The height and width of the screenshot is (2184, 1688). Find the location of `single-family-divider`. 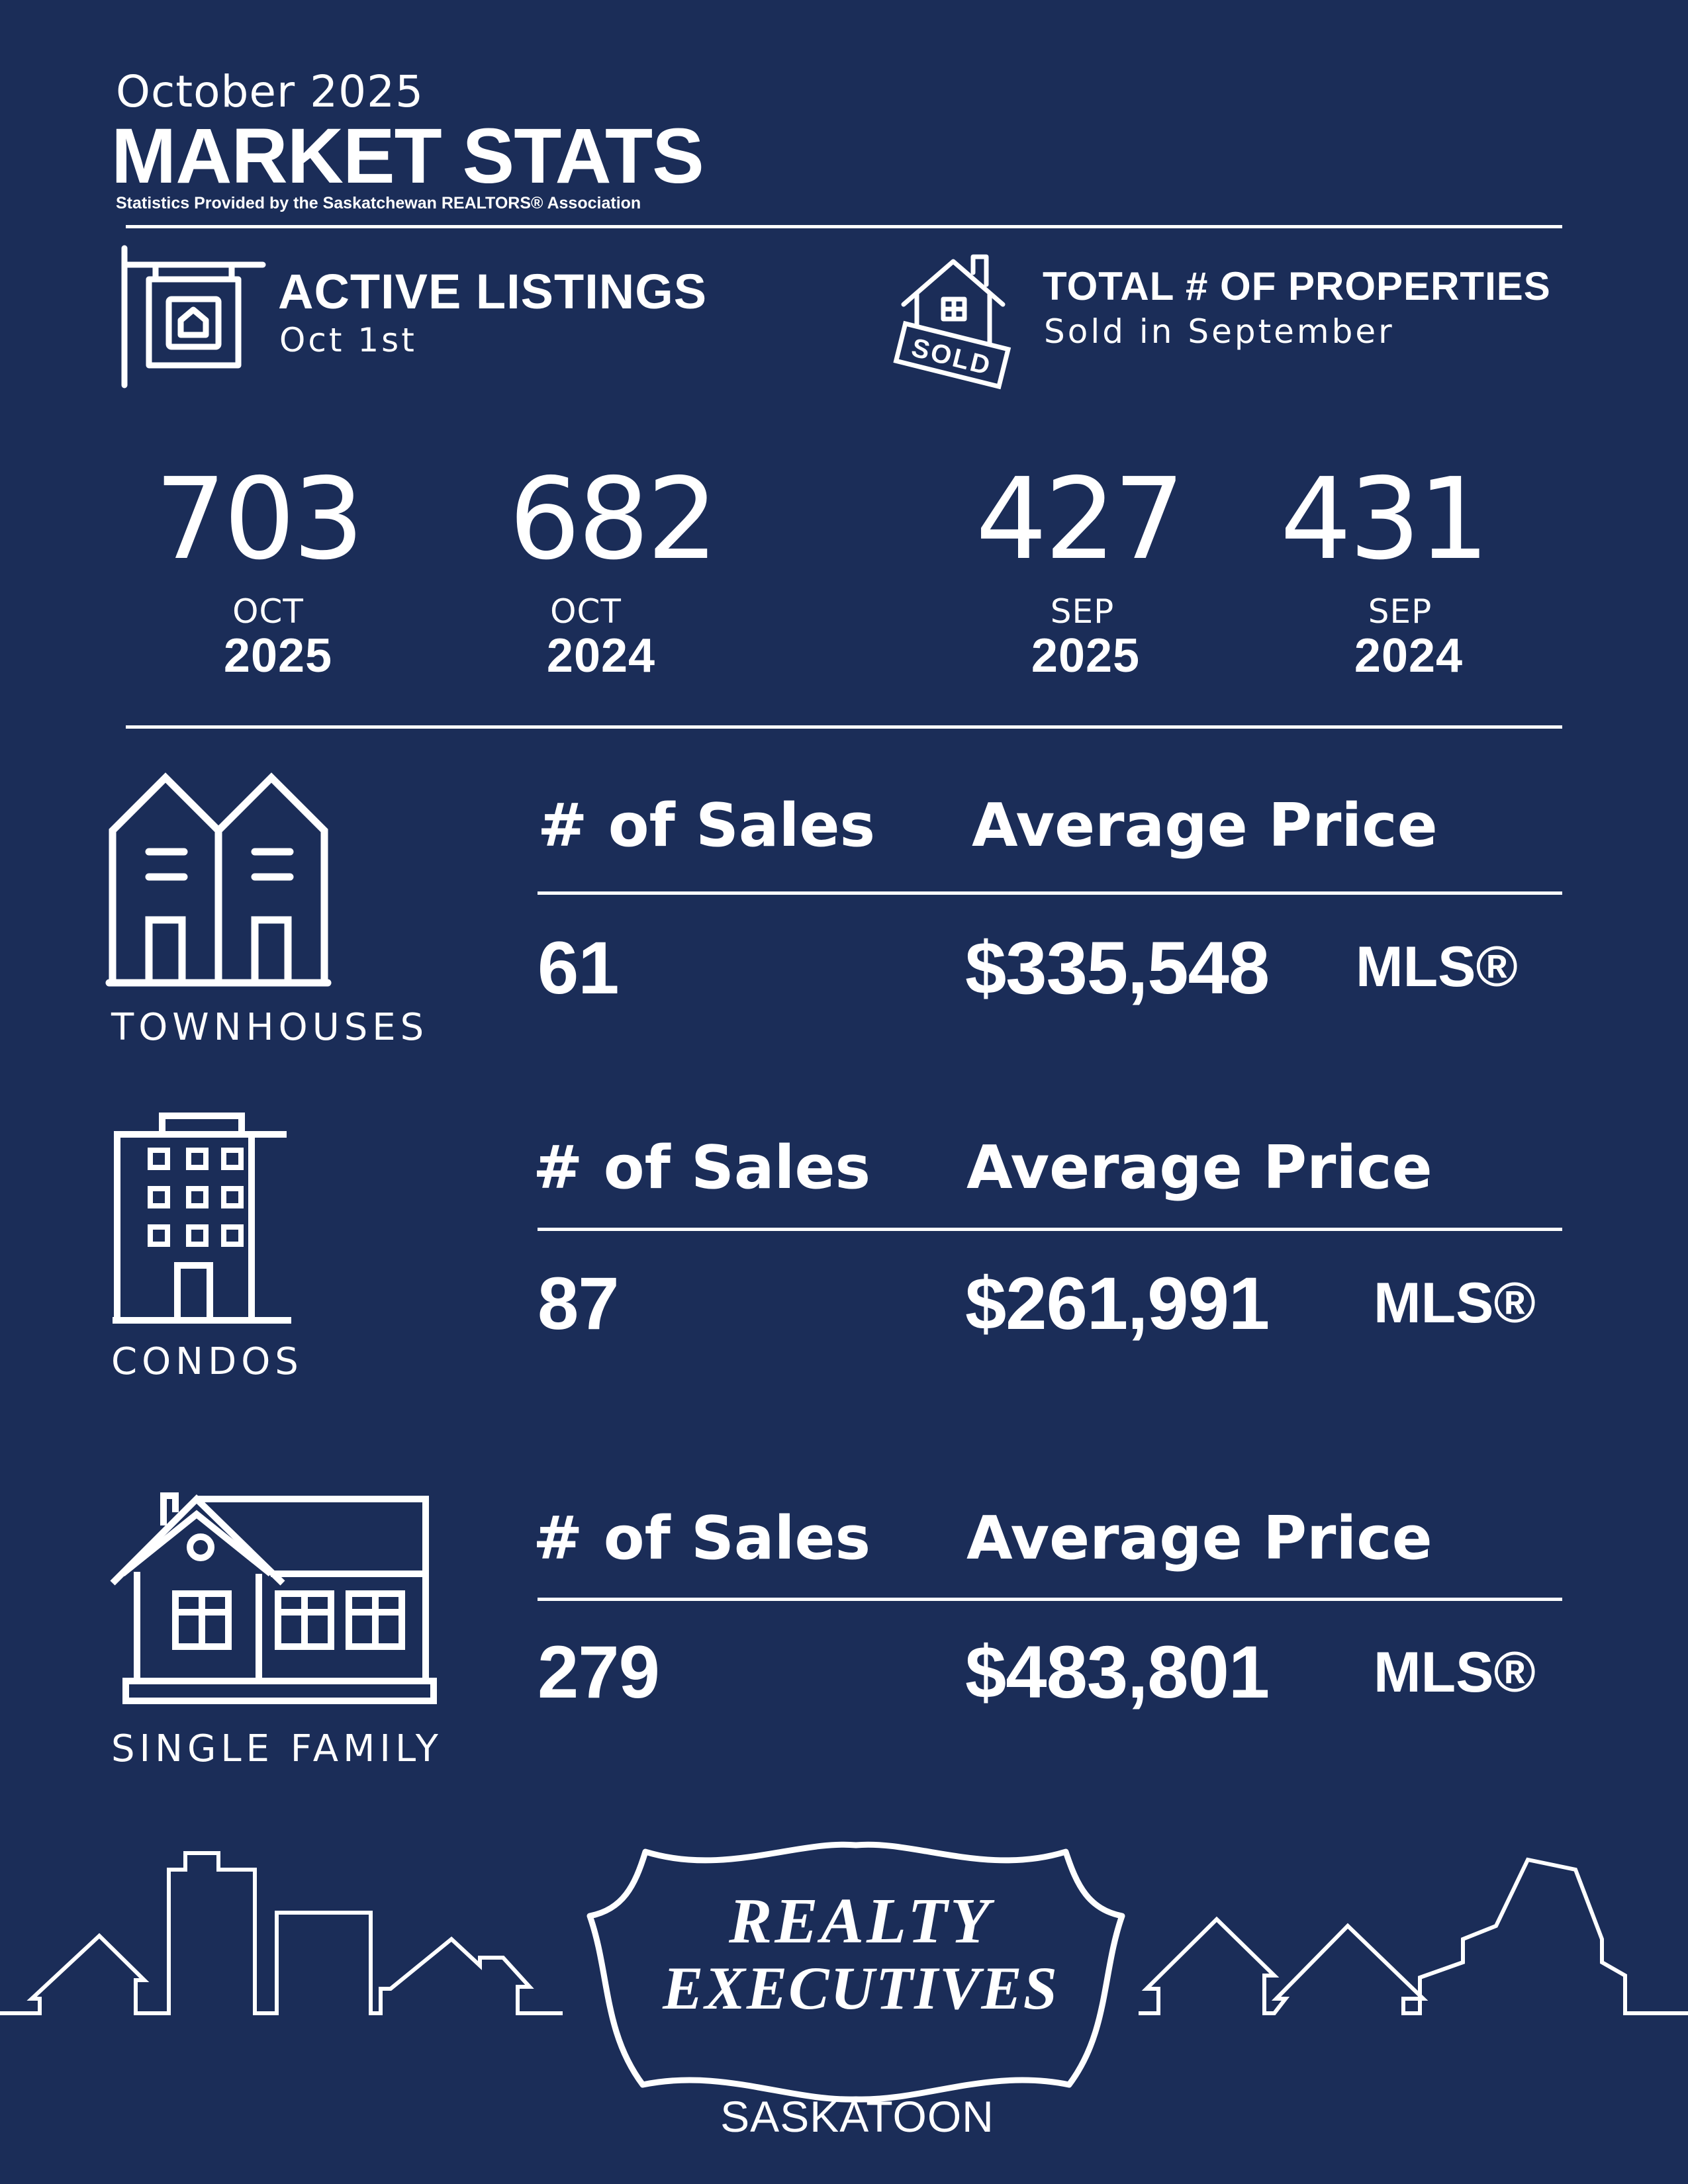

single-family-divider is located at coordinates (1050, 1599).